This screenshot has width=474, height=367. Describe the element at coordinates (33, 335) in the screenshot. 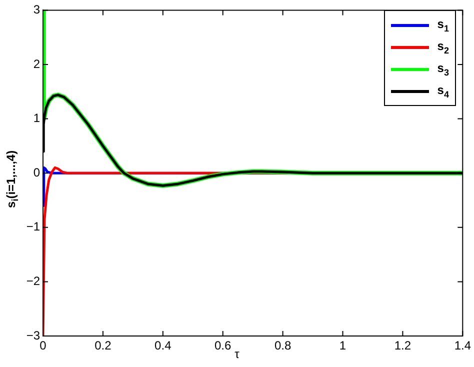

I see `y-tick-label: −3` at that location.